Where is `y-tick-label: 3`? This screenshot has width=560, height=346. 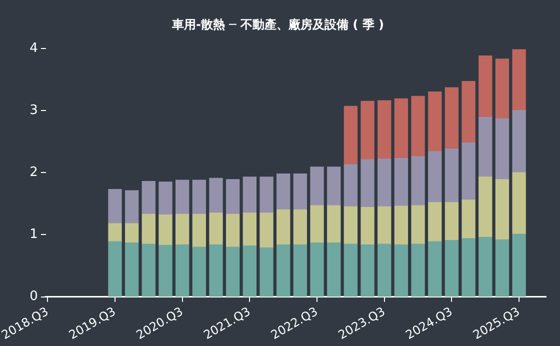
y-tick-label: 3 is located at coordinates (34, 110).